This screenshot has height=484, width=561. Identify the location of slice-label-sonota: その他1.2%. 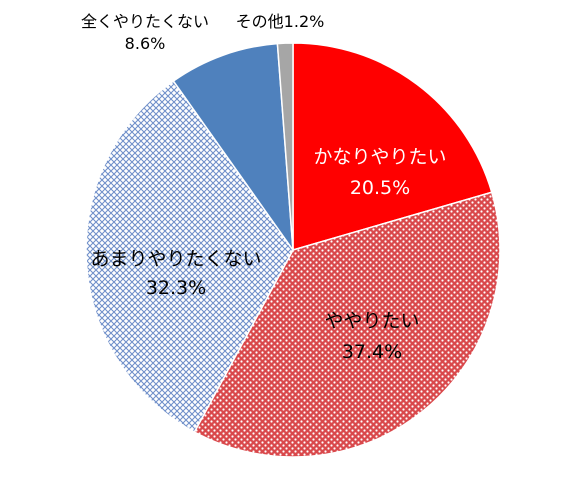
(280, 21).